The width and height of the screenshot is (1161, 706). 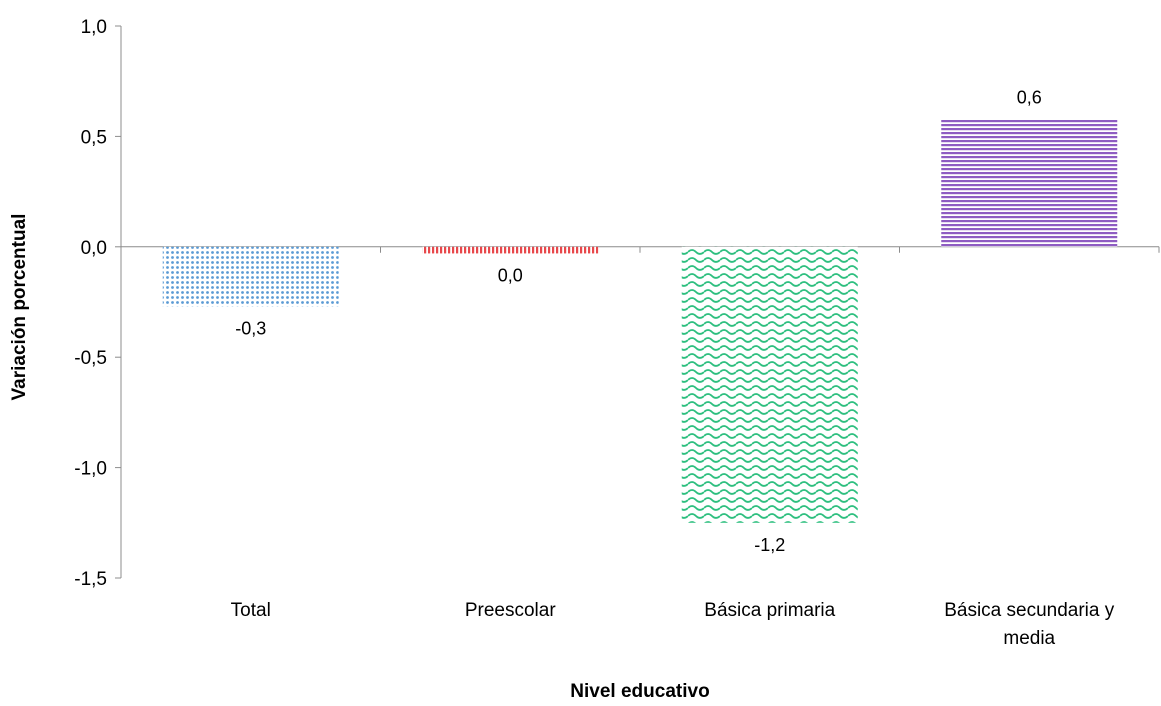 What do you see at coordinates (94, 27) in the screenshot?
I see `y-tick-label: 1,0` at bounding box center [94, 27].